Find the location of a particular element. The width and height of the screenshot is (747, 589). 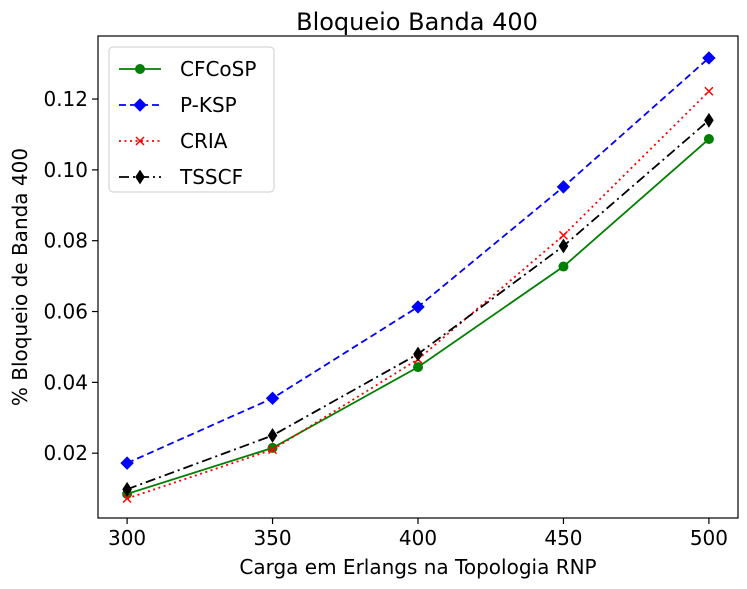

x-tick-label: 400 is located at coordinates (418, 538).